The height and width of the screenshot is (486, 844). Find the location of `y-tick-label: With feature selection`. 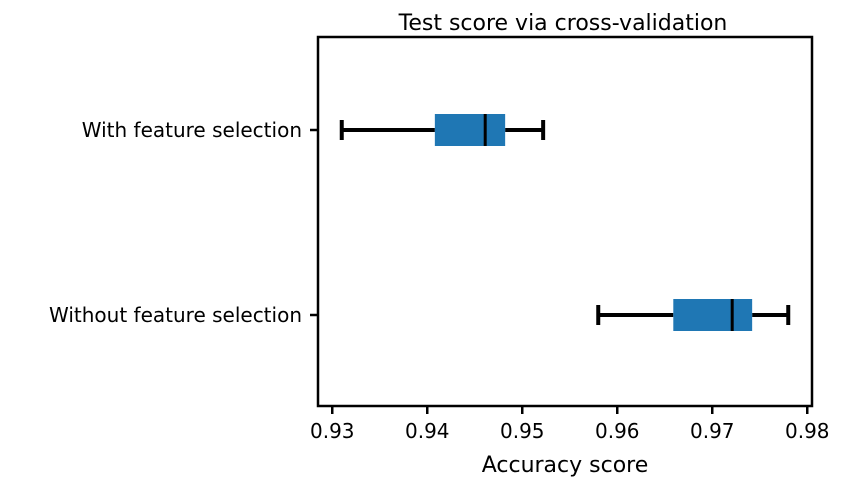

y-tick-label: With feature selection is located at coordinates (192, 130).